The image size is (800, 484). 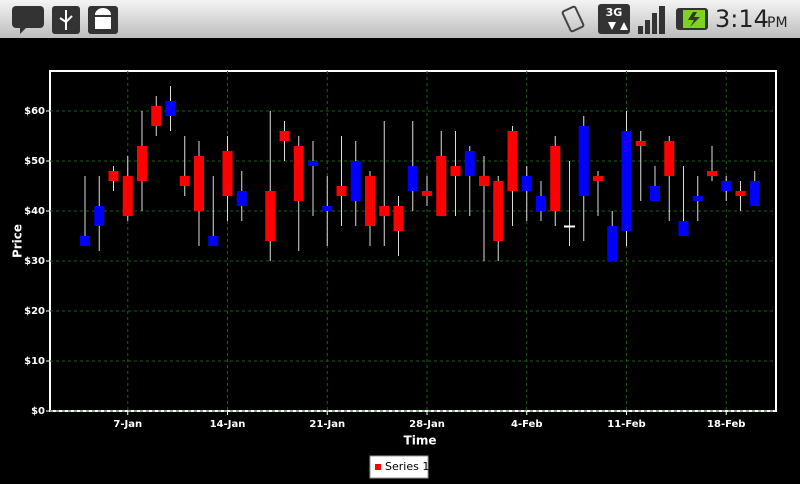 I want to click on x-tick-label: 18-Feb, so click(x=726, y=424).